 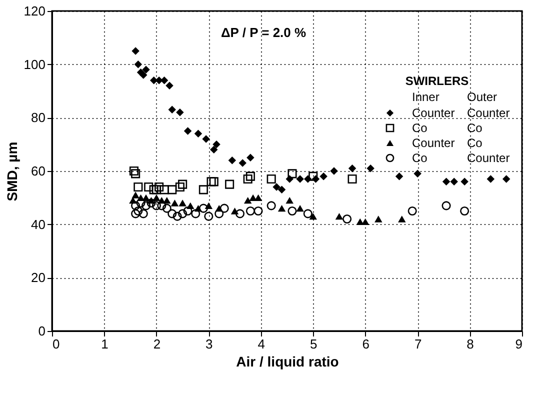 I want to click on y-tick-label: 120, so click(x=35, y=11).